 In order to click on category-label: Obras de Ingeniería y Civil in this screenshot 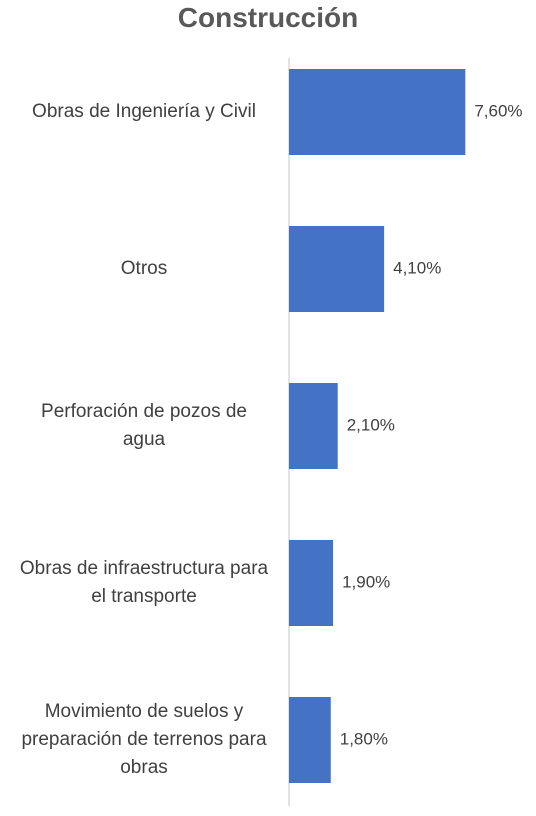, I will do `click(144, 111)`.